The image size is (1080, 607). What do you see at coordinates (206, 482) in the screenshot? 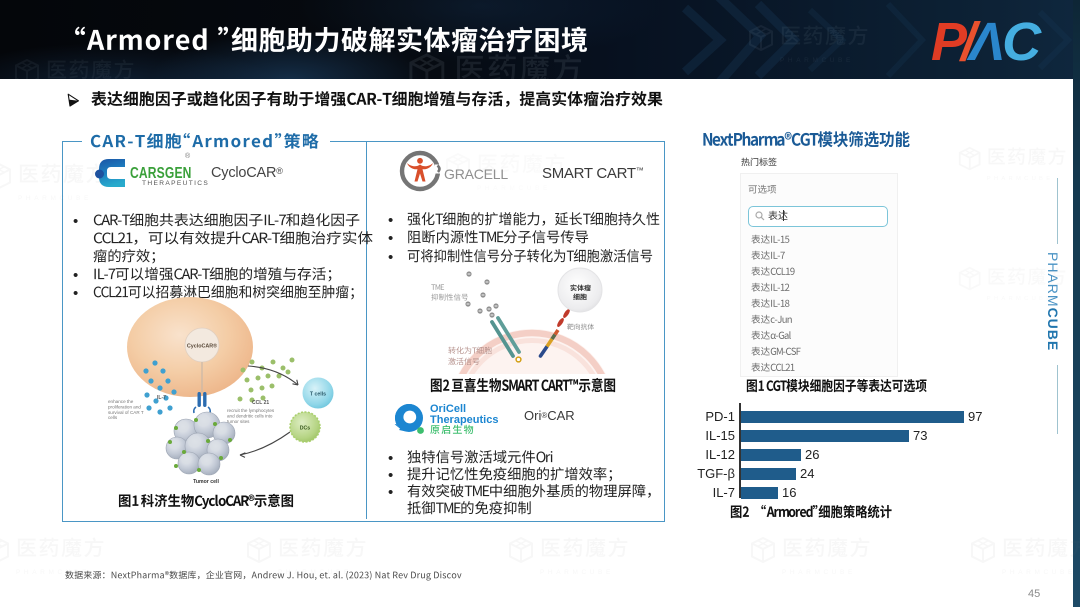
I see `svg-text: Tumor cell` at bounding box center [206, 482].